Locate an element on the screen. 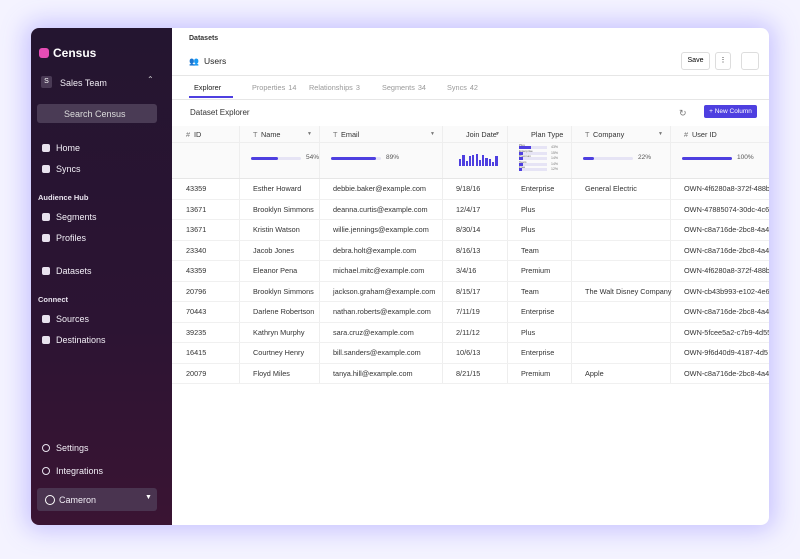 The image size is (800, 559). cell: 10/6/13 is located at coordinates (468, 352).